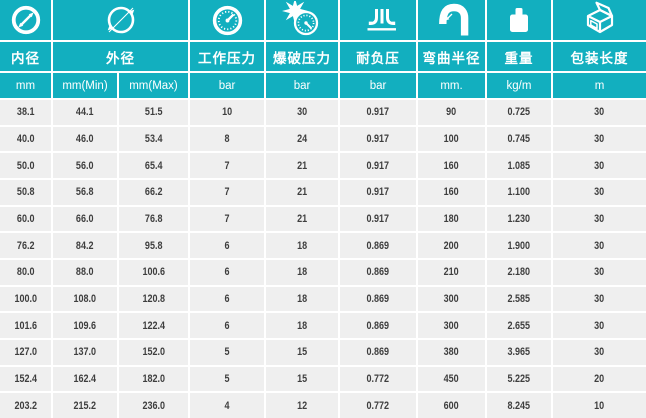 Image resolution: width=646 pixels, height=418 pixels. I want to click on table-cell-r1-c3: 51.5, so click(153, 112).